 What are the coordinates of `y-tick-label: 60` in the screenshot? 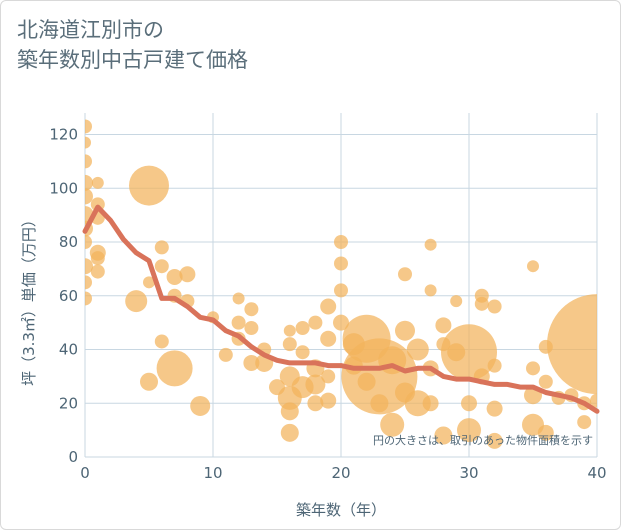 It's located at (68, 296).